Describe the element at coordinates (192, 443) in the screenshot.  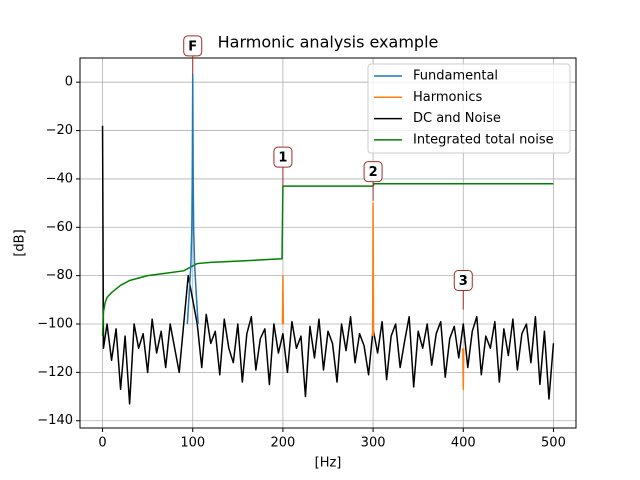
I see `x-tick-label: 100` at that location.